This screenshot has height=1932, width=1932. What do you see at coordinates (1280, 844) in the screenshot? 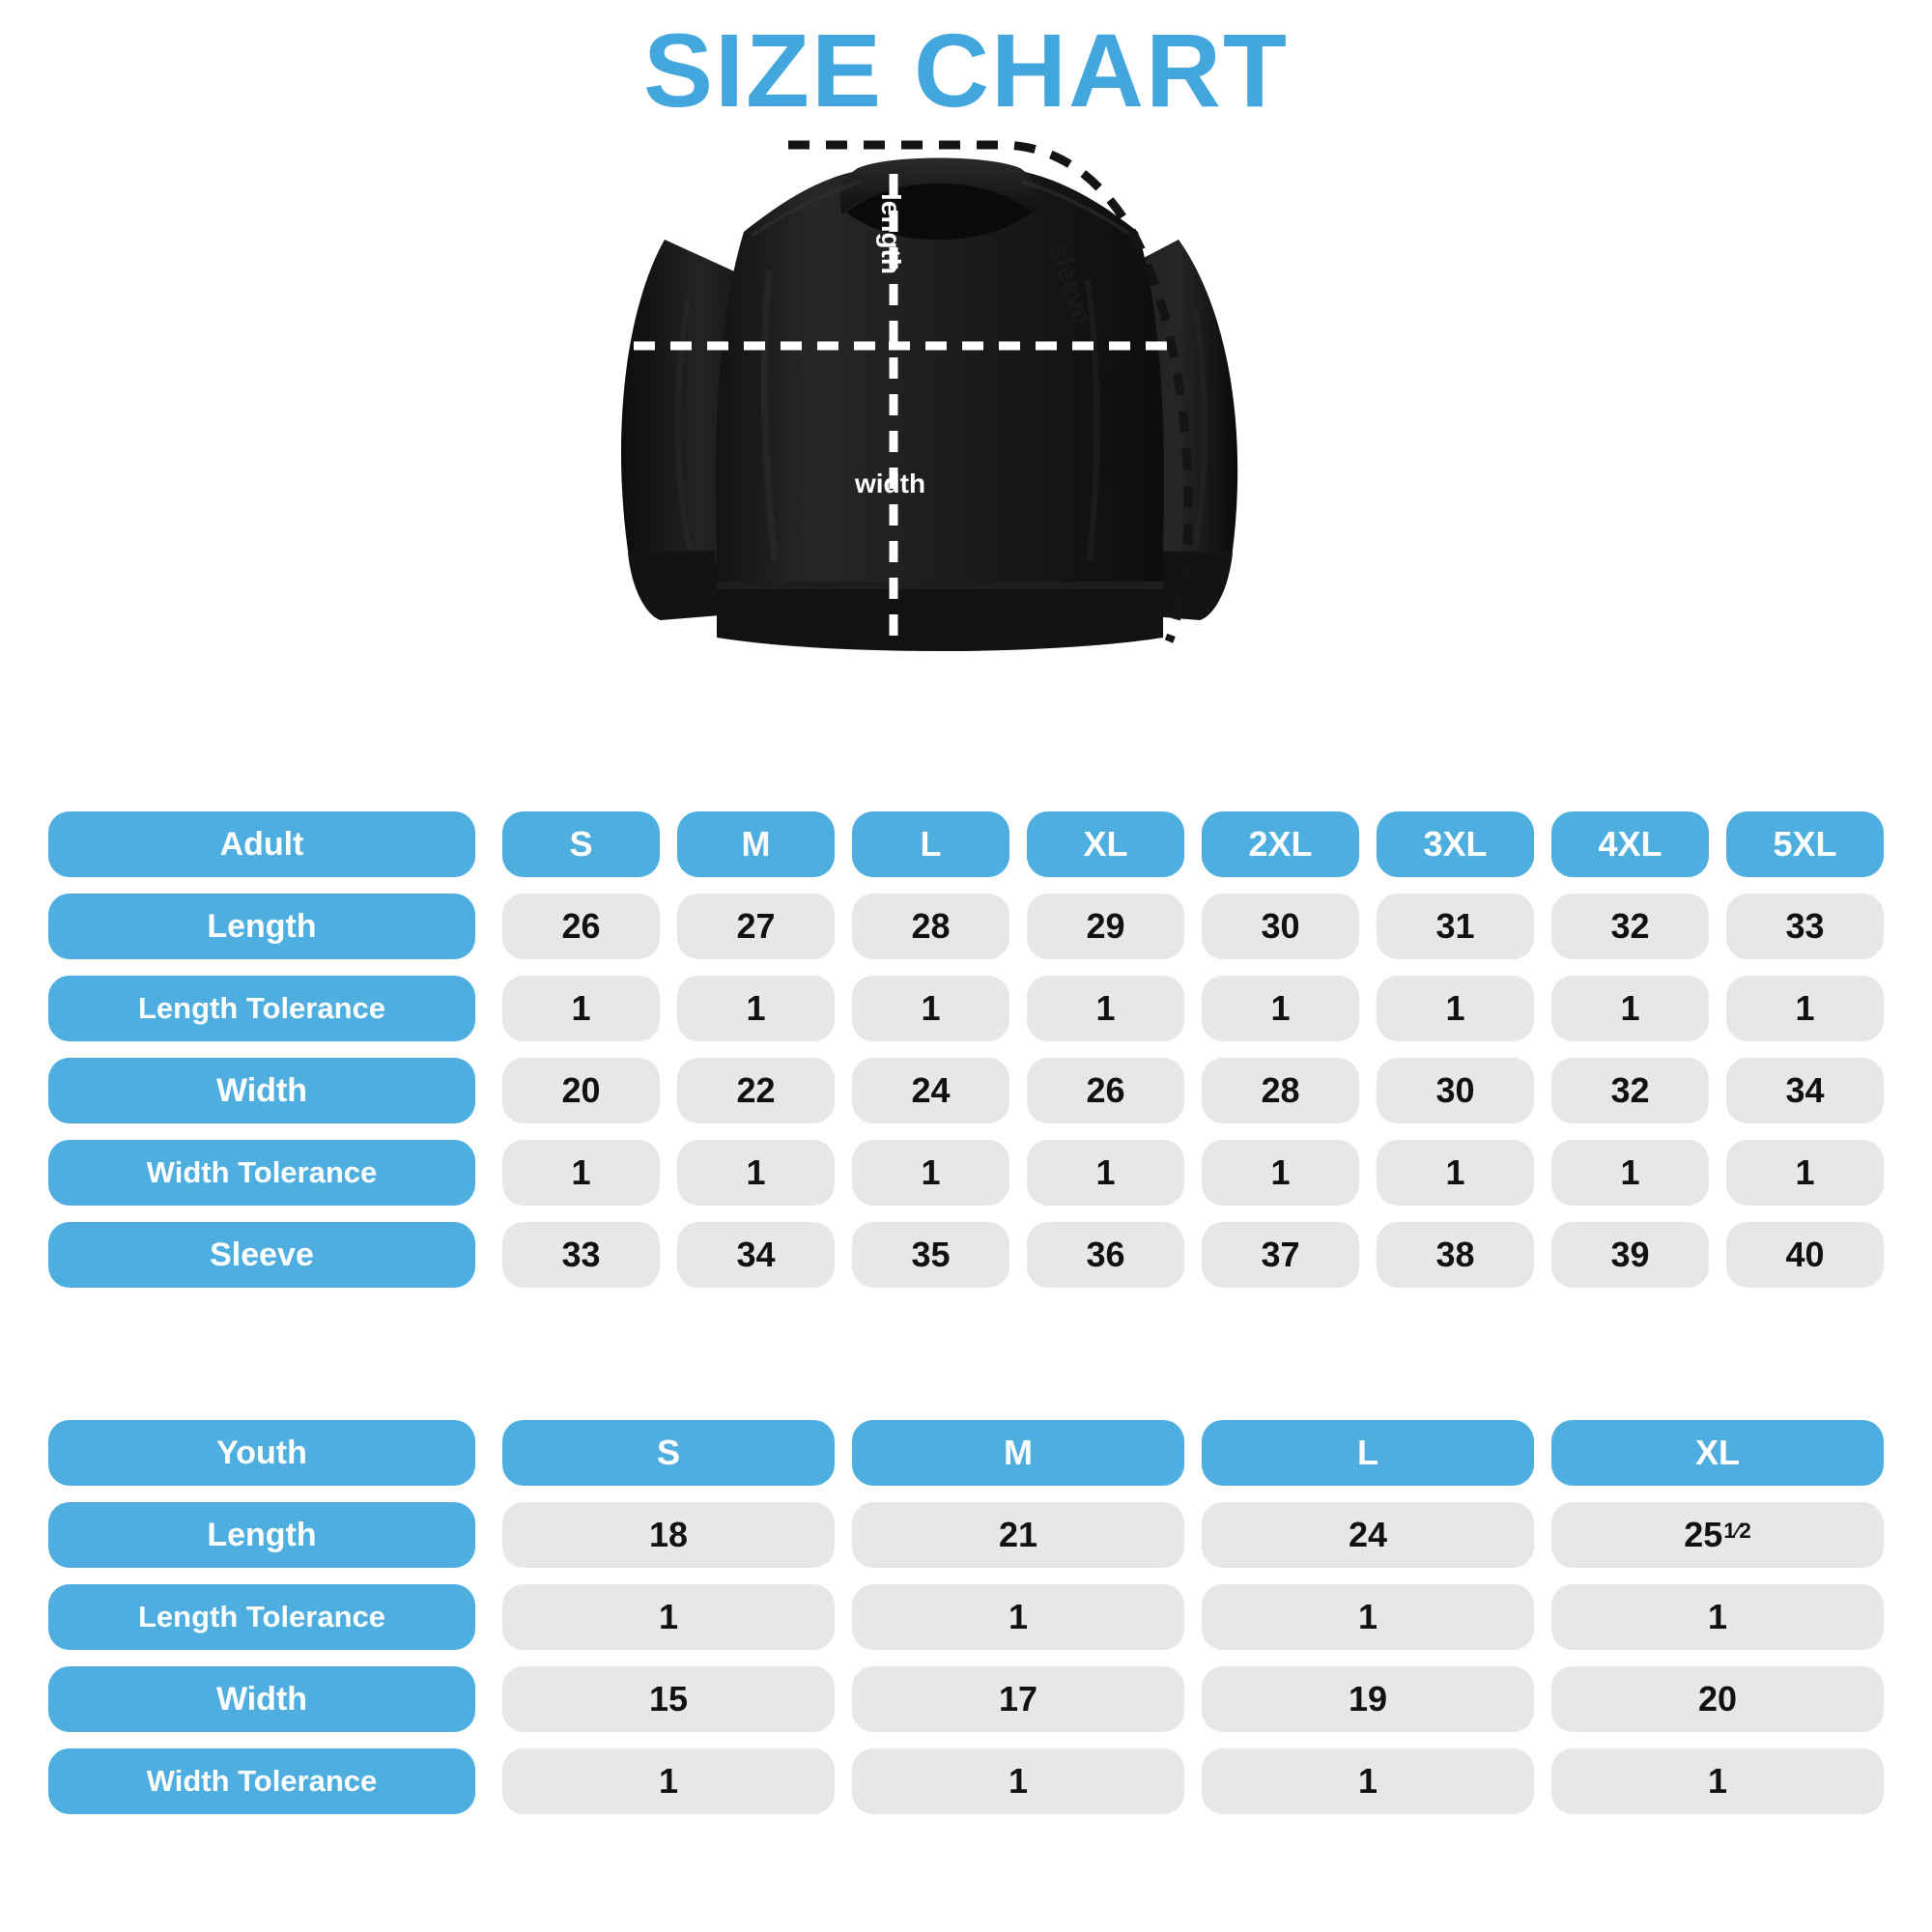
I see `column-header: 2XL` at bounding box center [1280, 844].